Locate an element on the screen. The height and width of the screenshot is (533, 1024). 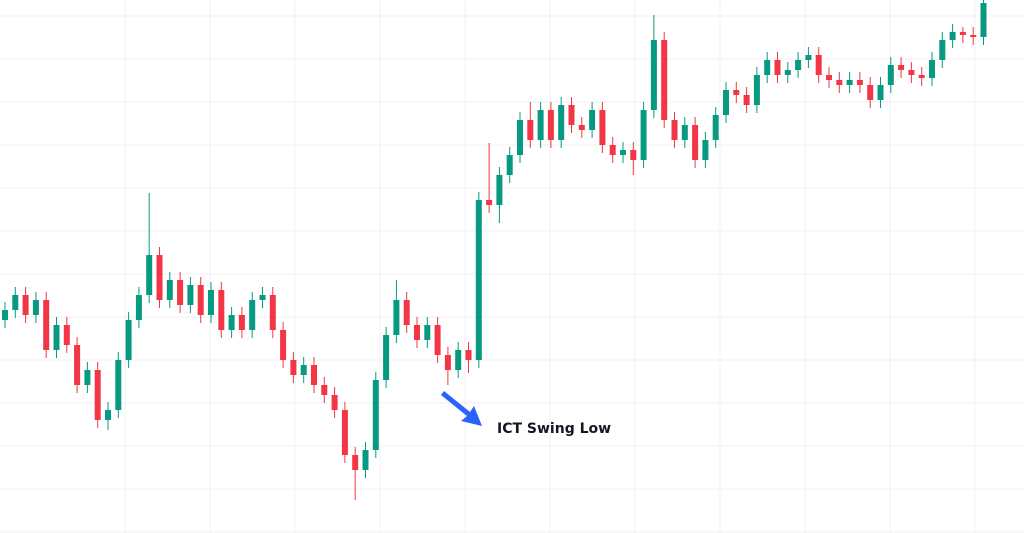
annotation-arrow is located at coordinates (461, 408).